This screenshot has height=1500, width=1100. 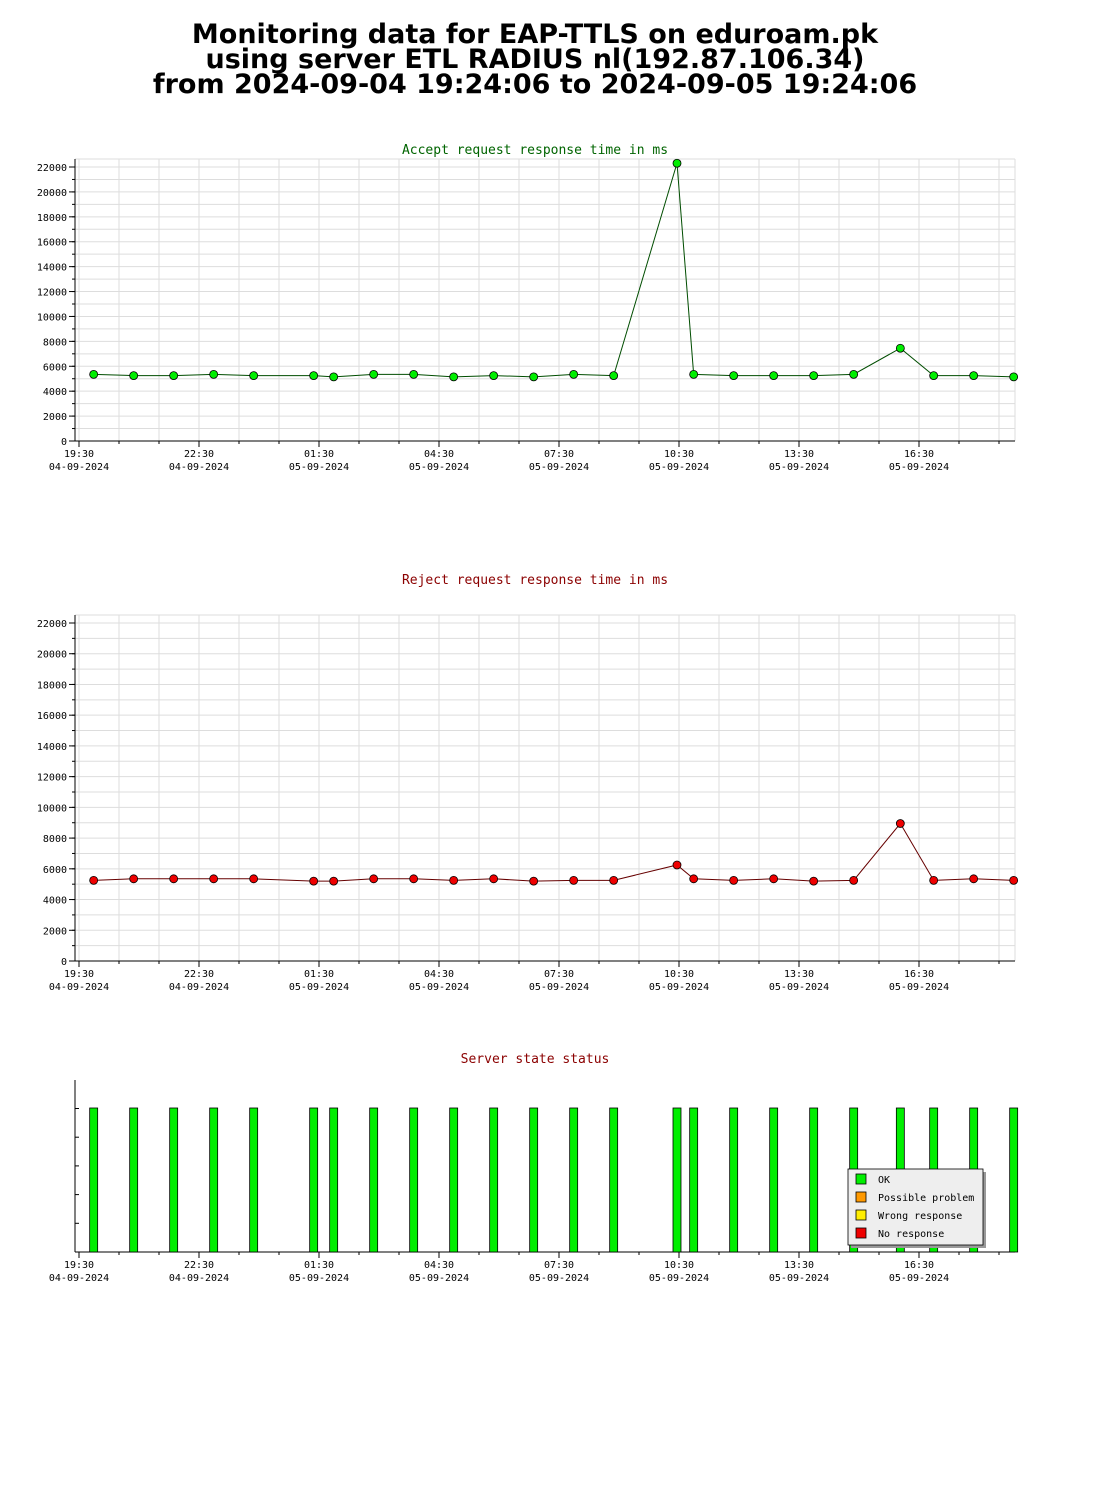 What do you see at coordinates (439, 454) in the screenshot?
I see `accept-x-tick-time: 04:30` at bounding box center [439, 454].